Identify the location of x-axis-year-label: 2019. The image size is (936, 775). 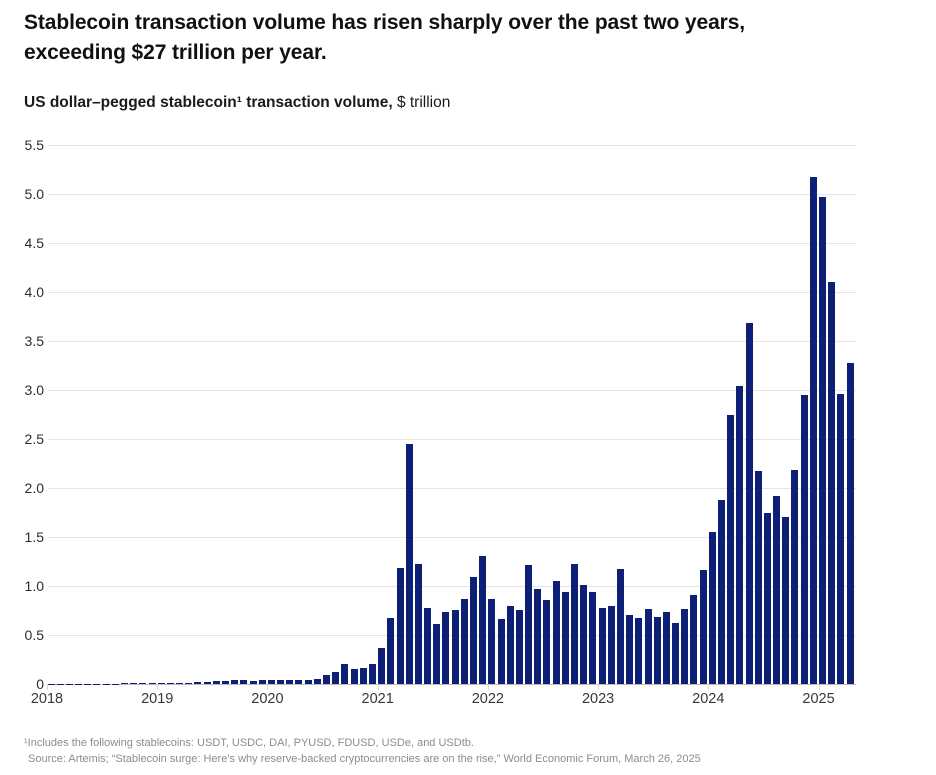
(157, 699).